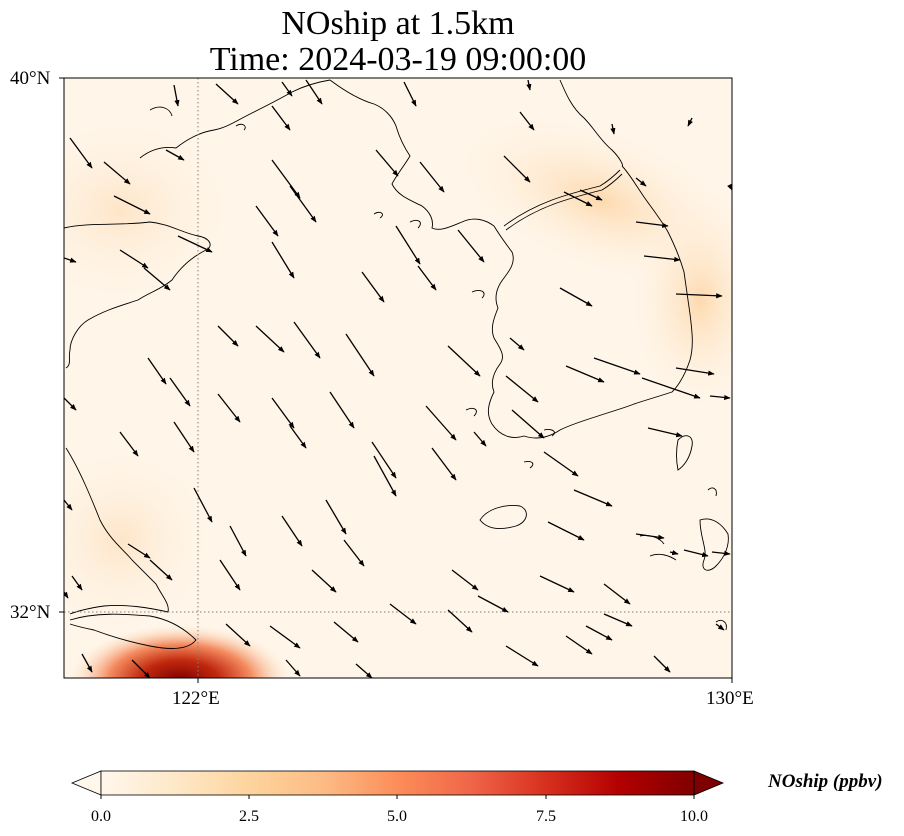 The image size is (904, 836). What do you see at coordinates (694, 816) in the screenshot?
I see `colorbar-tick-4: 10.0` at bounding box center [694, 816].